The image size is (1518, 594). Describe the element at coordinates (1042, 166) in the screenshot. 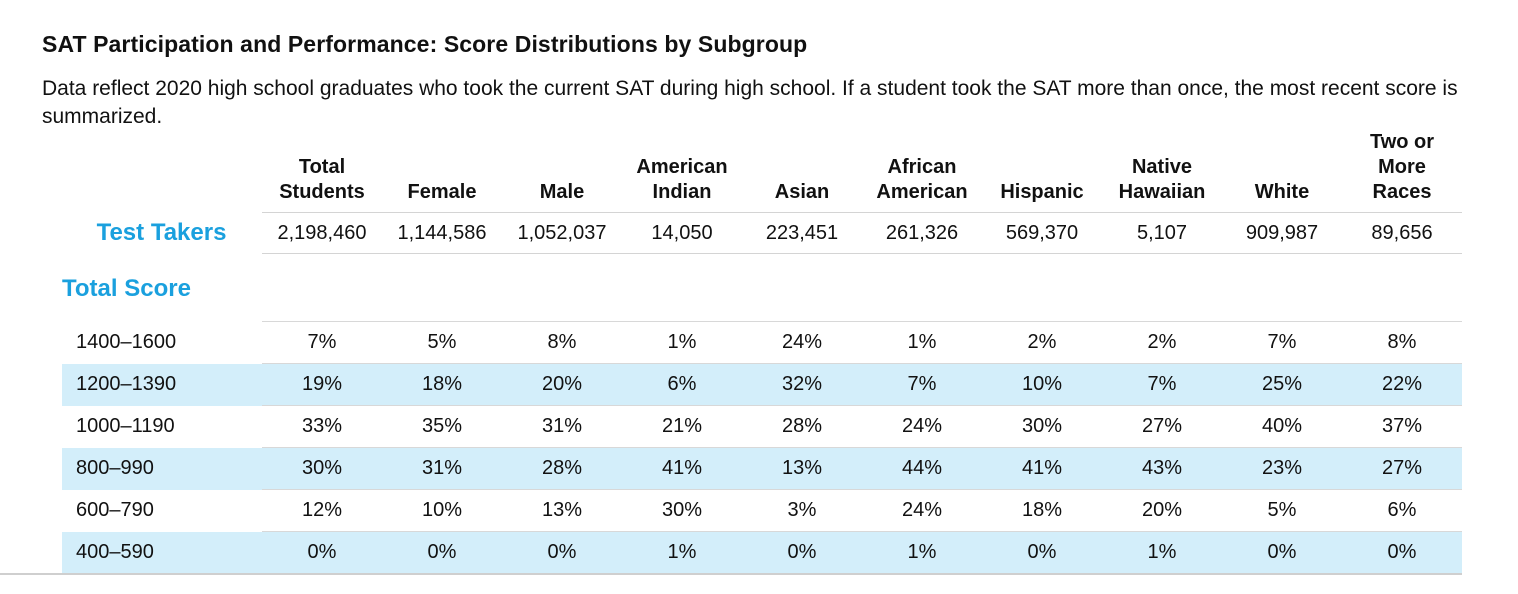

I see `column-header: Hispanic` at that location.